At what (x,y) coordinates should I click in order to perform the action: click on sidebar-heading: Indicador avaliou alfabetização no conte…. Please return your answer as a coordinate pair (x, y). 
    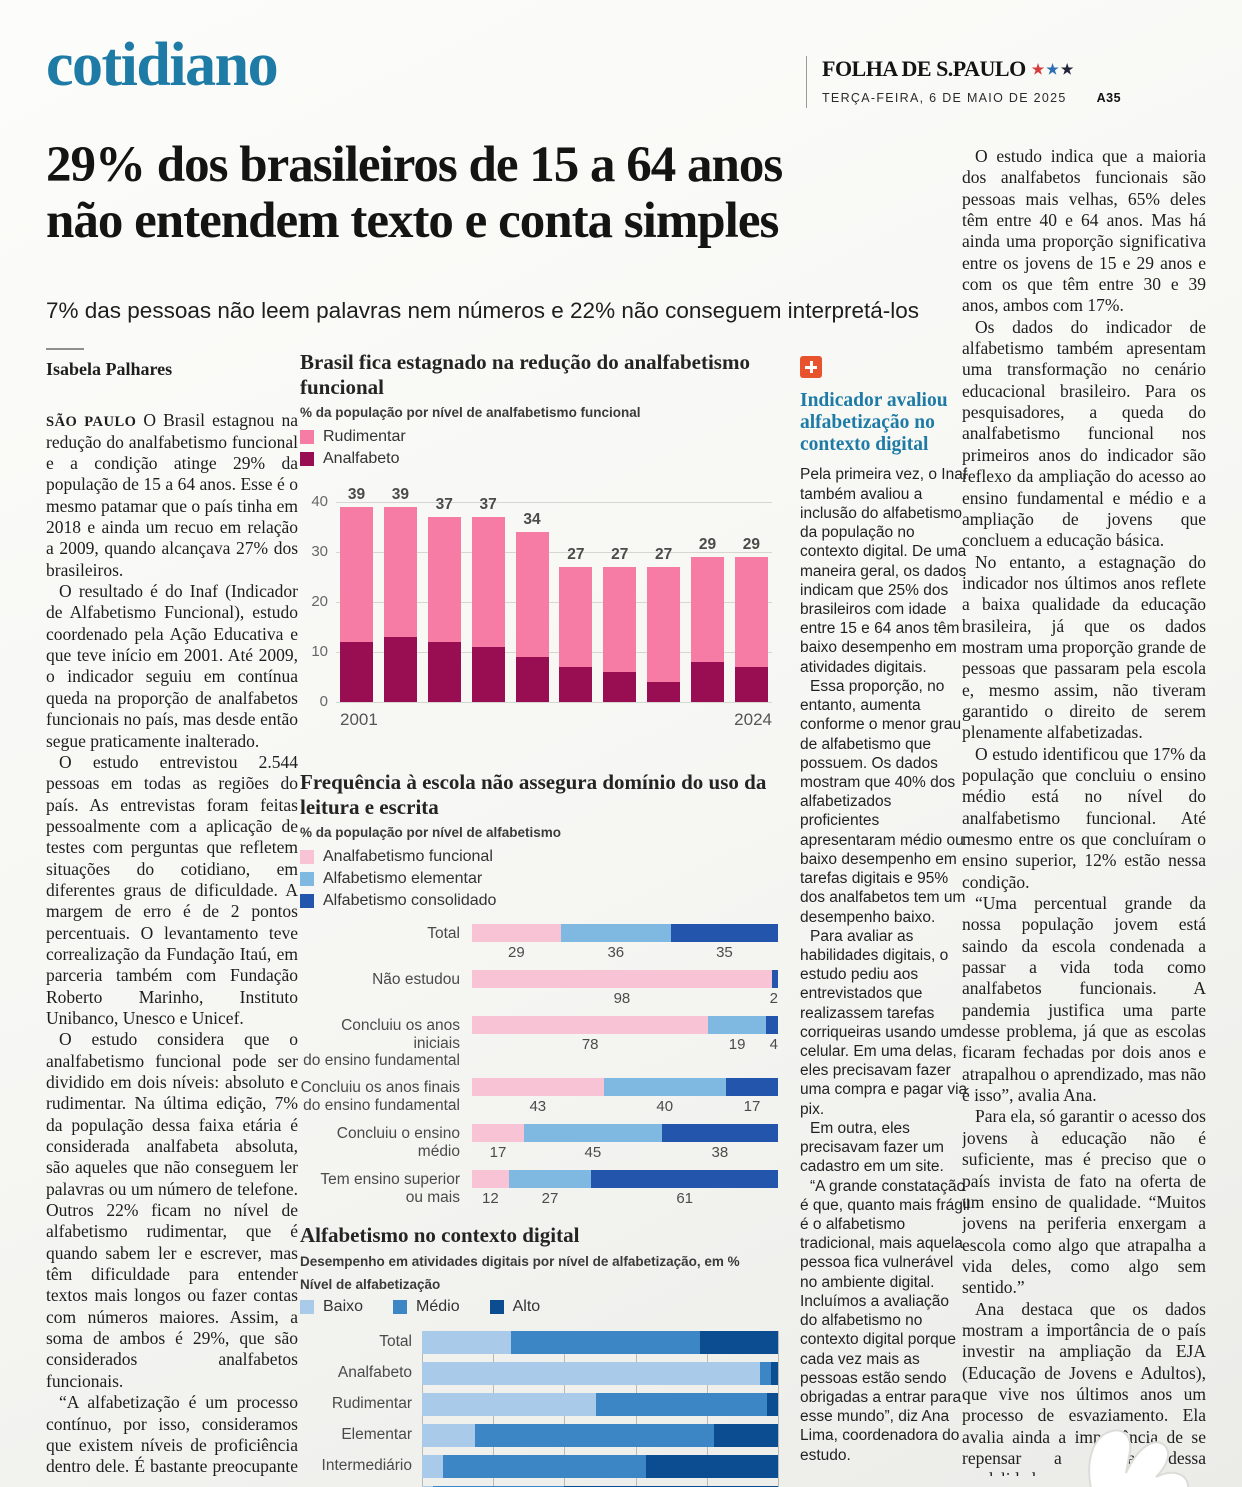
    Looking at the image, I should click on (874, 422).